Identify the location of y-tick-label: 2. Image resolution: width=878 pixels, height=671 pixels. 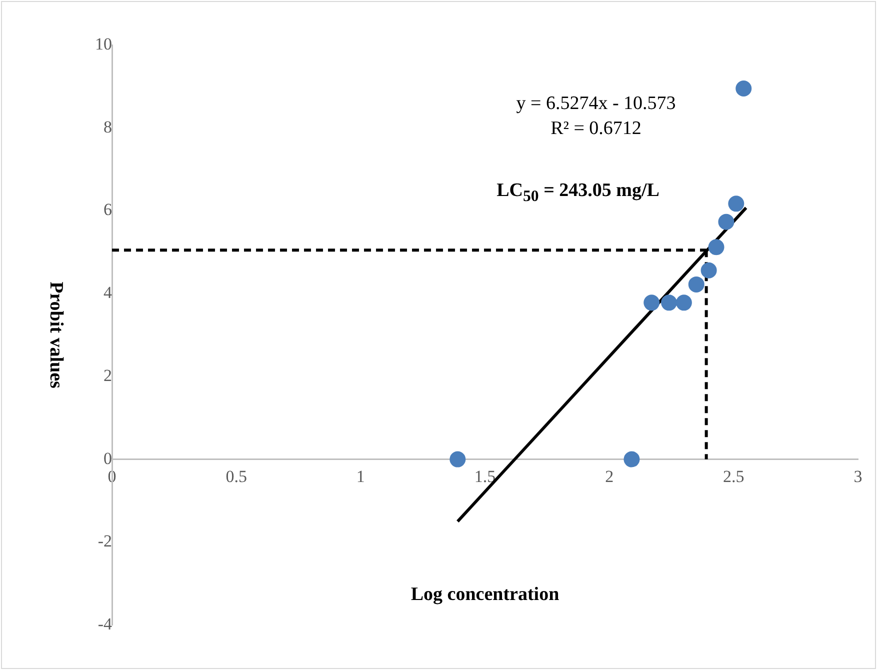
(108, 375).